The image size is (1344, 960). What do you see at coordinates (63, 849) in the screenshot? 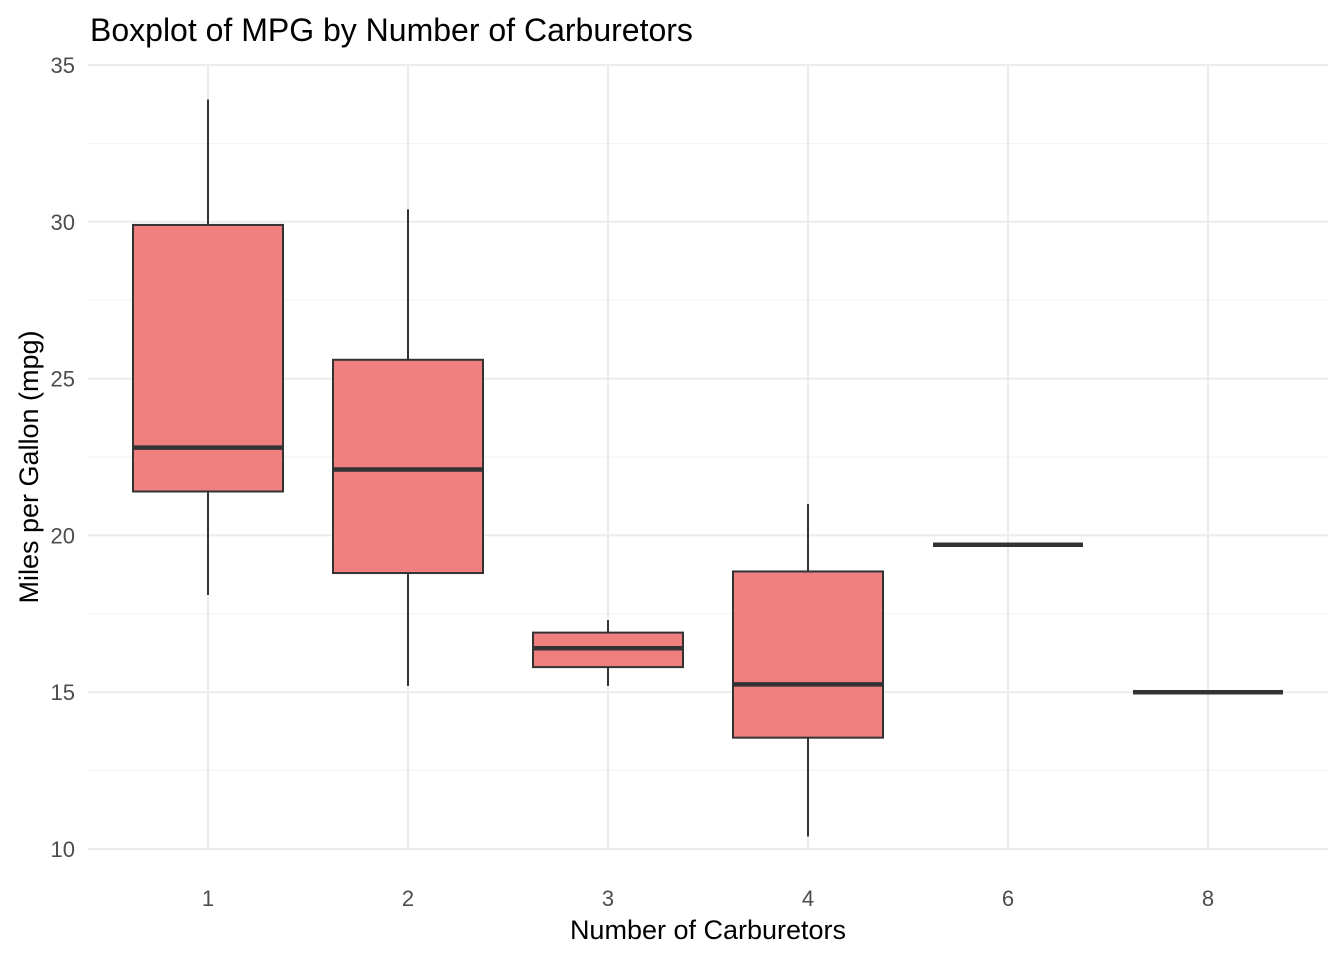
I see `y-tick-label: 10` at bounding box center [63, 849].